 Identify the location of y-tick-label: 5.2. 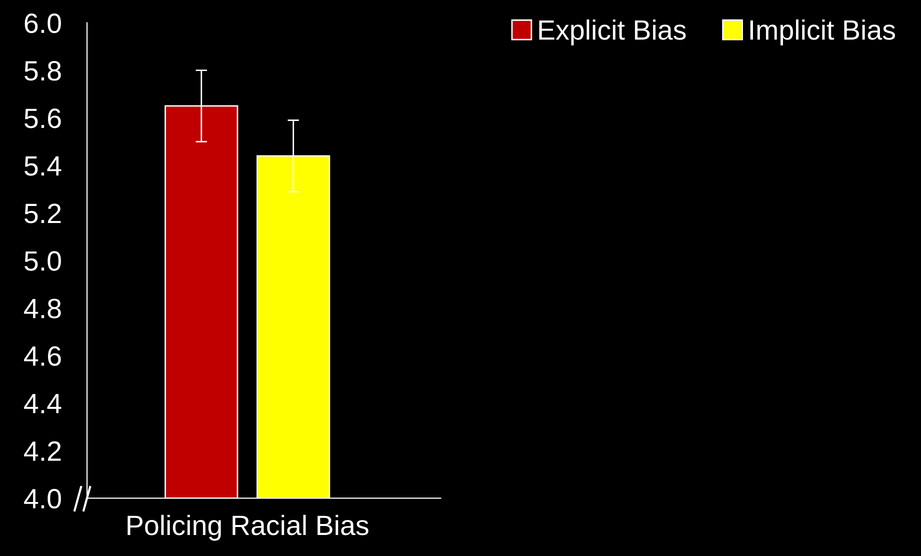
(42, 214).